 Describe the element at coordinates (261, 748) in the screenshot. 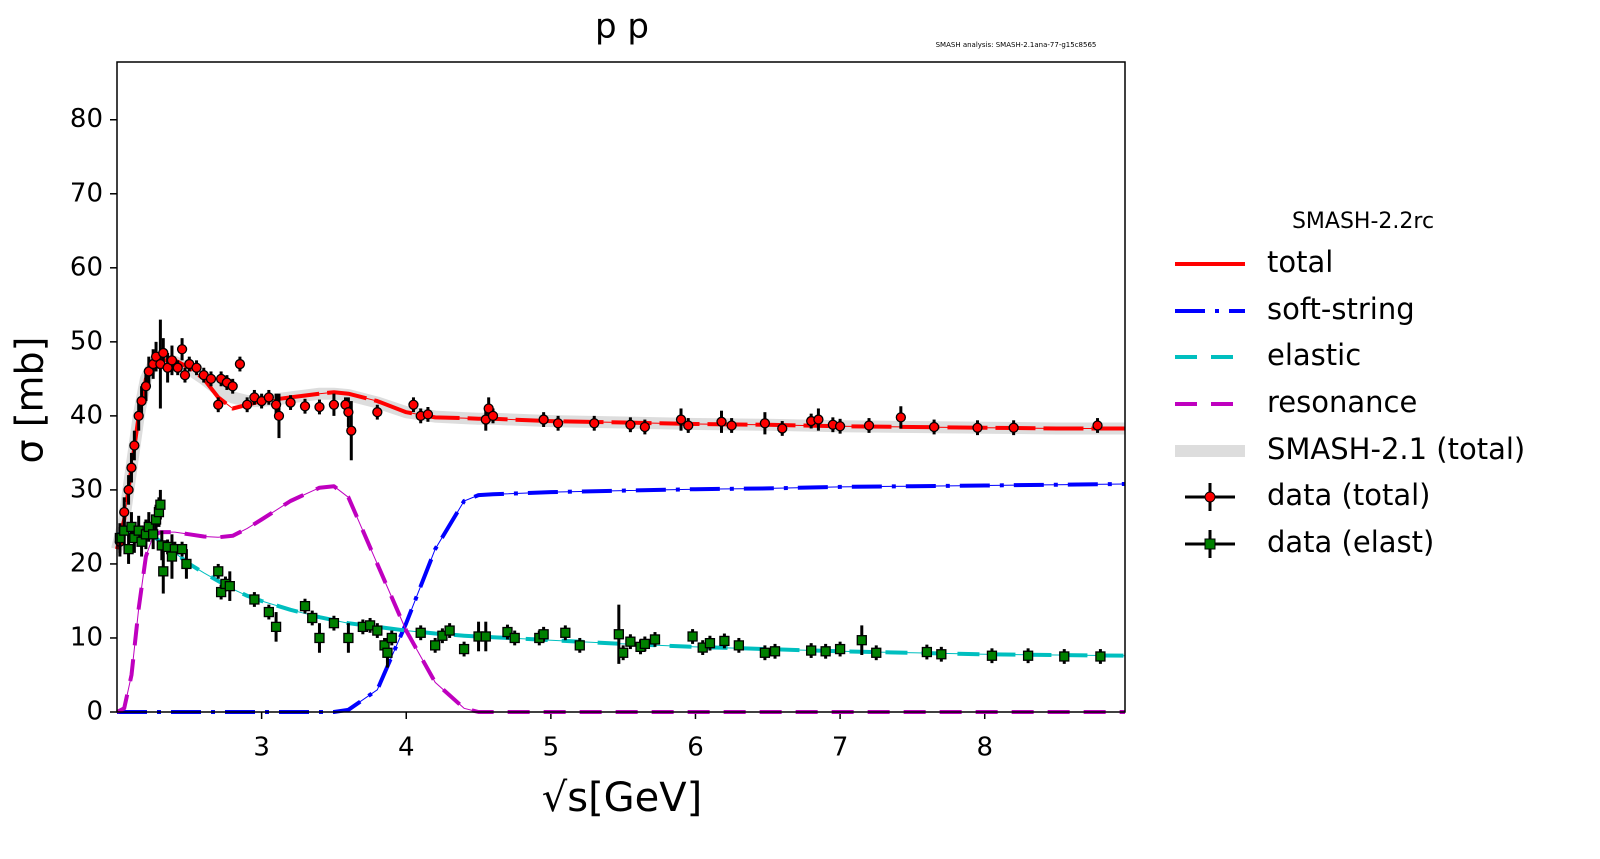

I see `x-tick-label: 3` at that location.